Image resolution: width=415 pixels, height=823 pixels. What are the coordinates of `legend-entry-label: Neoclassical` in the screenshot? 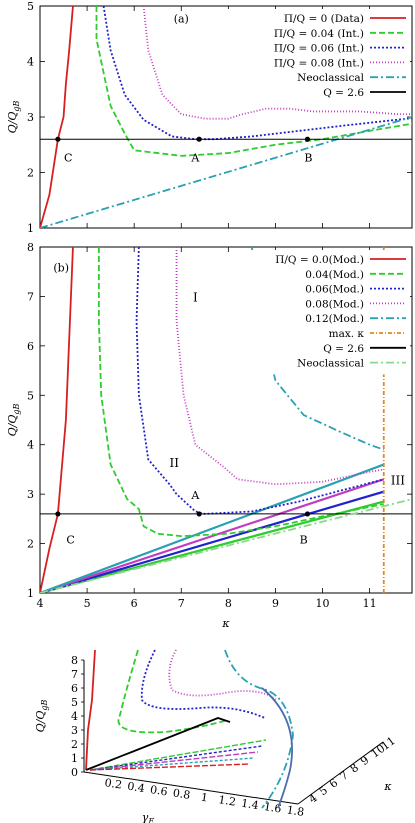 It's located at (330, 78).